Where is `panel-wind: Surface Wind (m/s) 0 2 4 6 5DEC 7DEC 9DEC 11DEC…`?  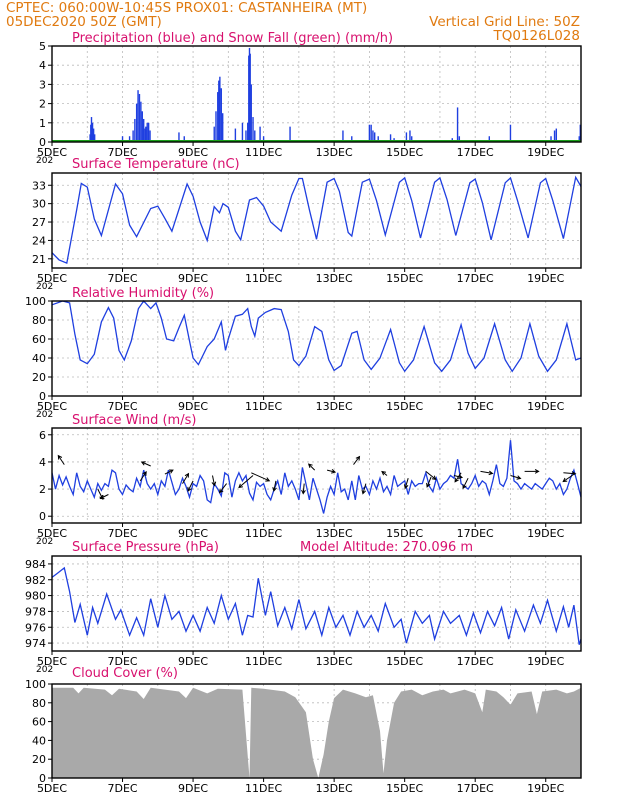 panel-wind: Surface Wind (m/s) 0 2 4 6 5DEC 7DEC 9DEC 11DEC… is located at coordinates (309, 480).